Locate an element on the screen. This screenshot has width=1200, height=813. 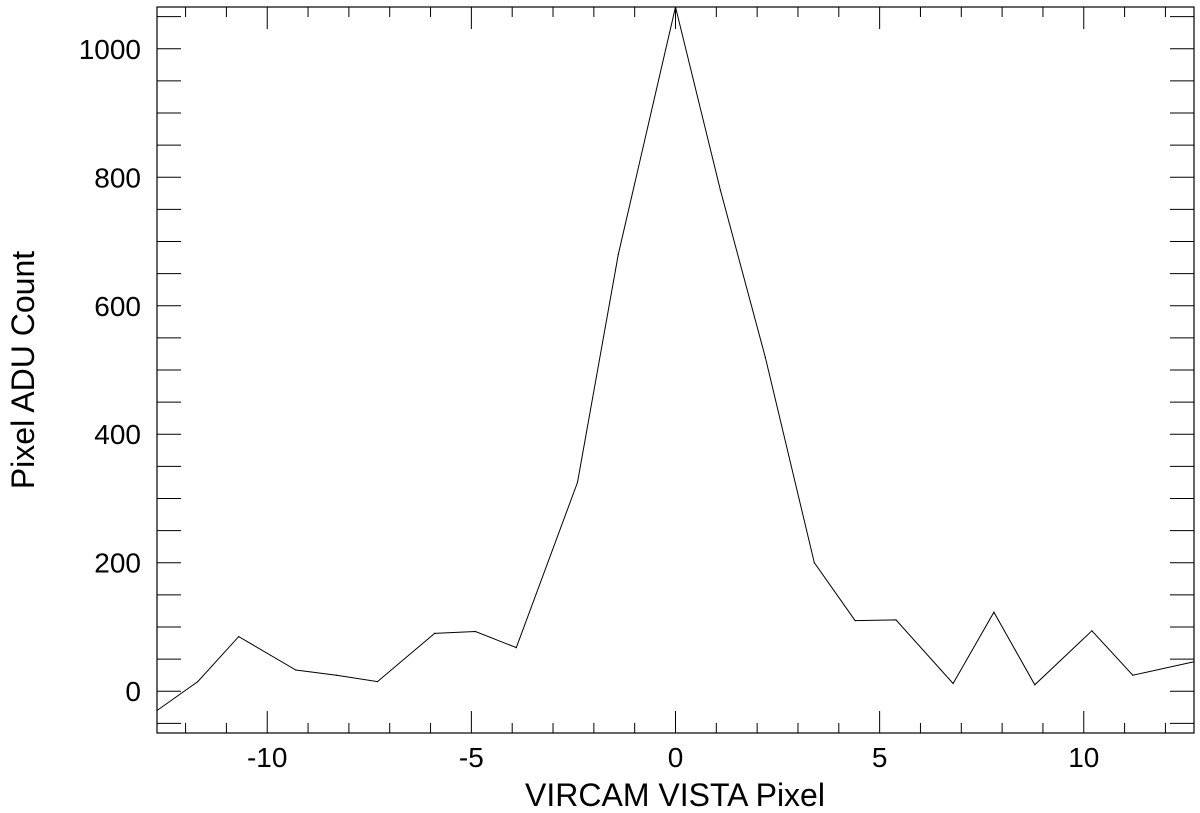
y-tick-label: 1000 is located at coordinates (110, 49).